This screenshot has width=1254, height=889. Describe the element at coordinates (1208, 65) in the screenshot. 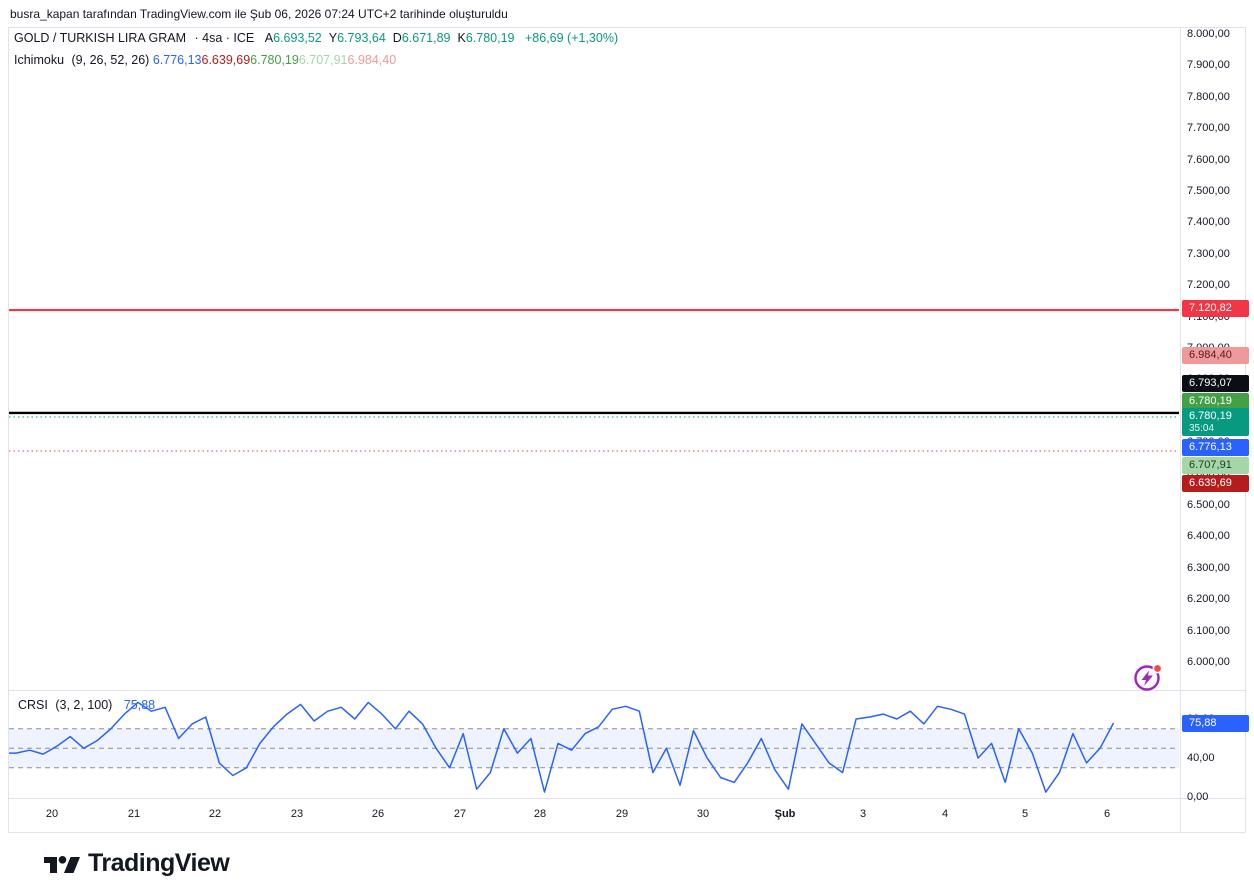

I see `price-axis-label: 7.900,00` at that location.